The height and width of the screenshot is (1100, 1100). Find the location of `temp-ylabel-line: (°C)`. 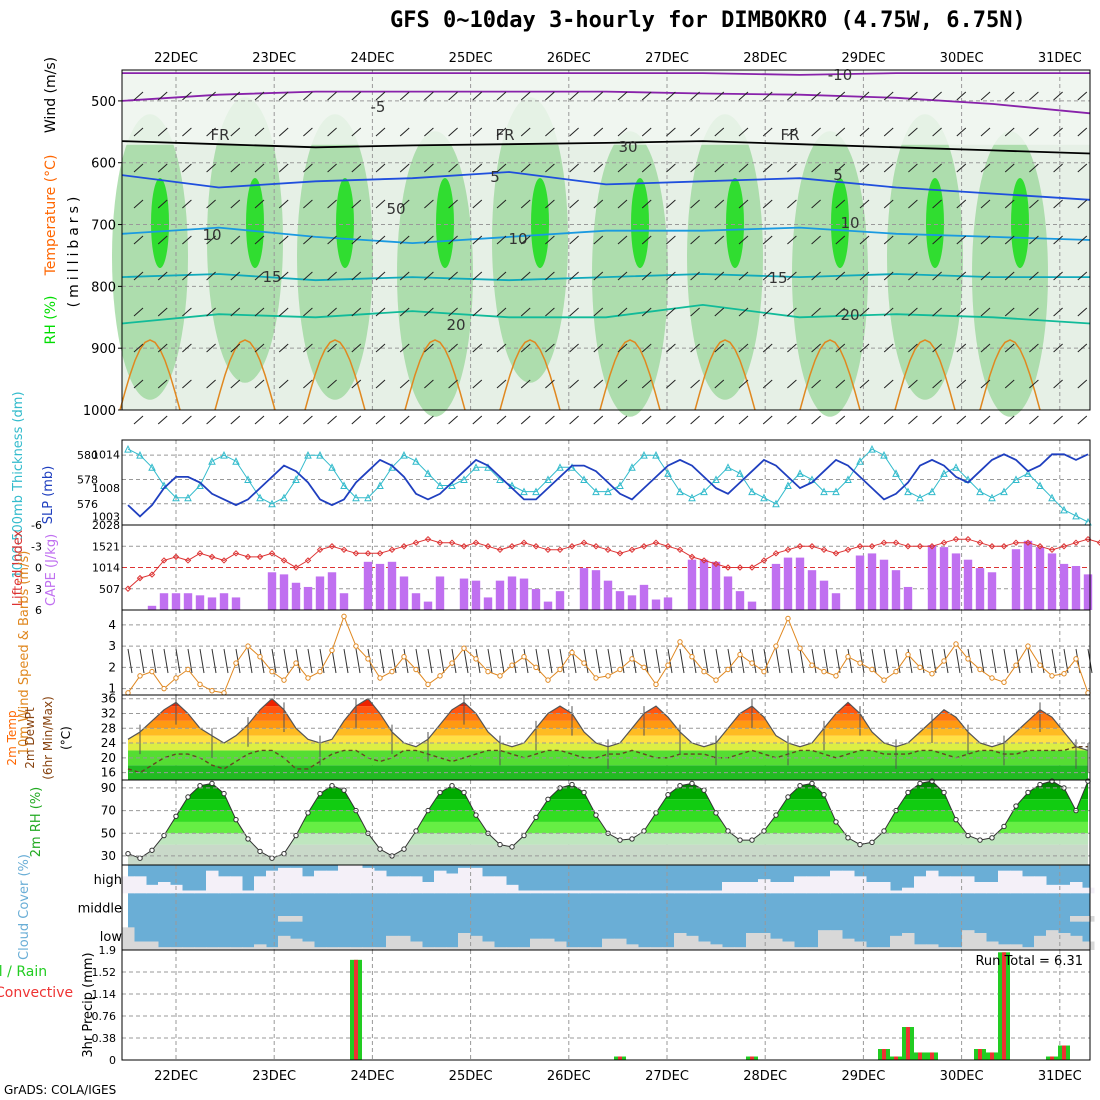

temp-ylabel-line: (°C) is located at coordinates (66, 738).